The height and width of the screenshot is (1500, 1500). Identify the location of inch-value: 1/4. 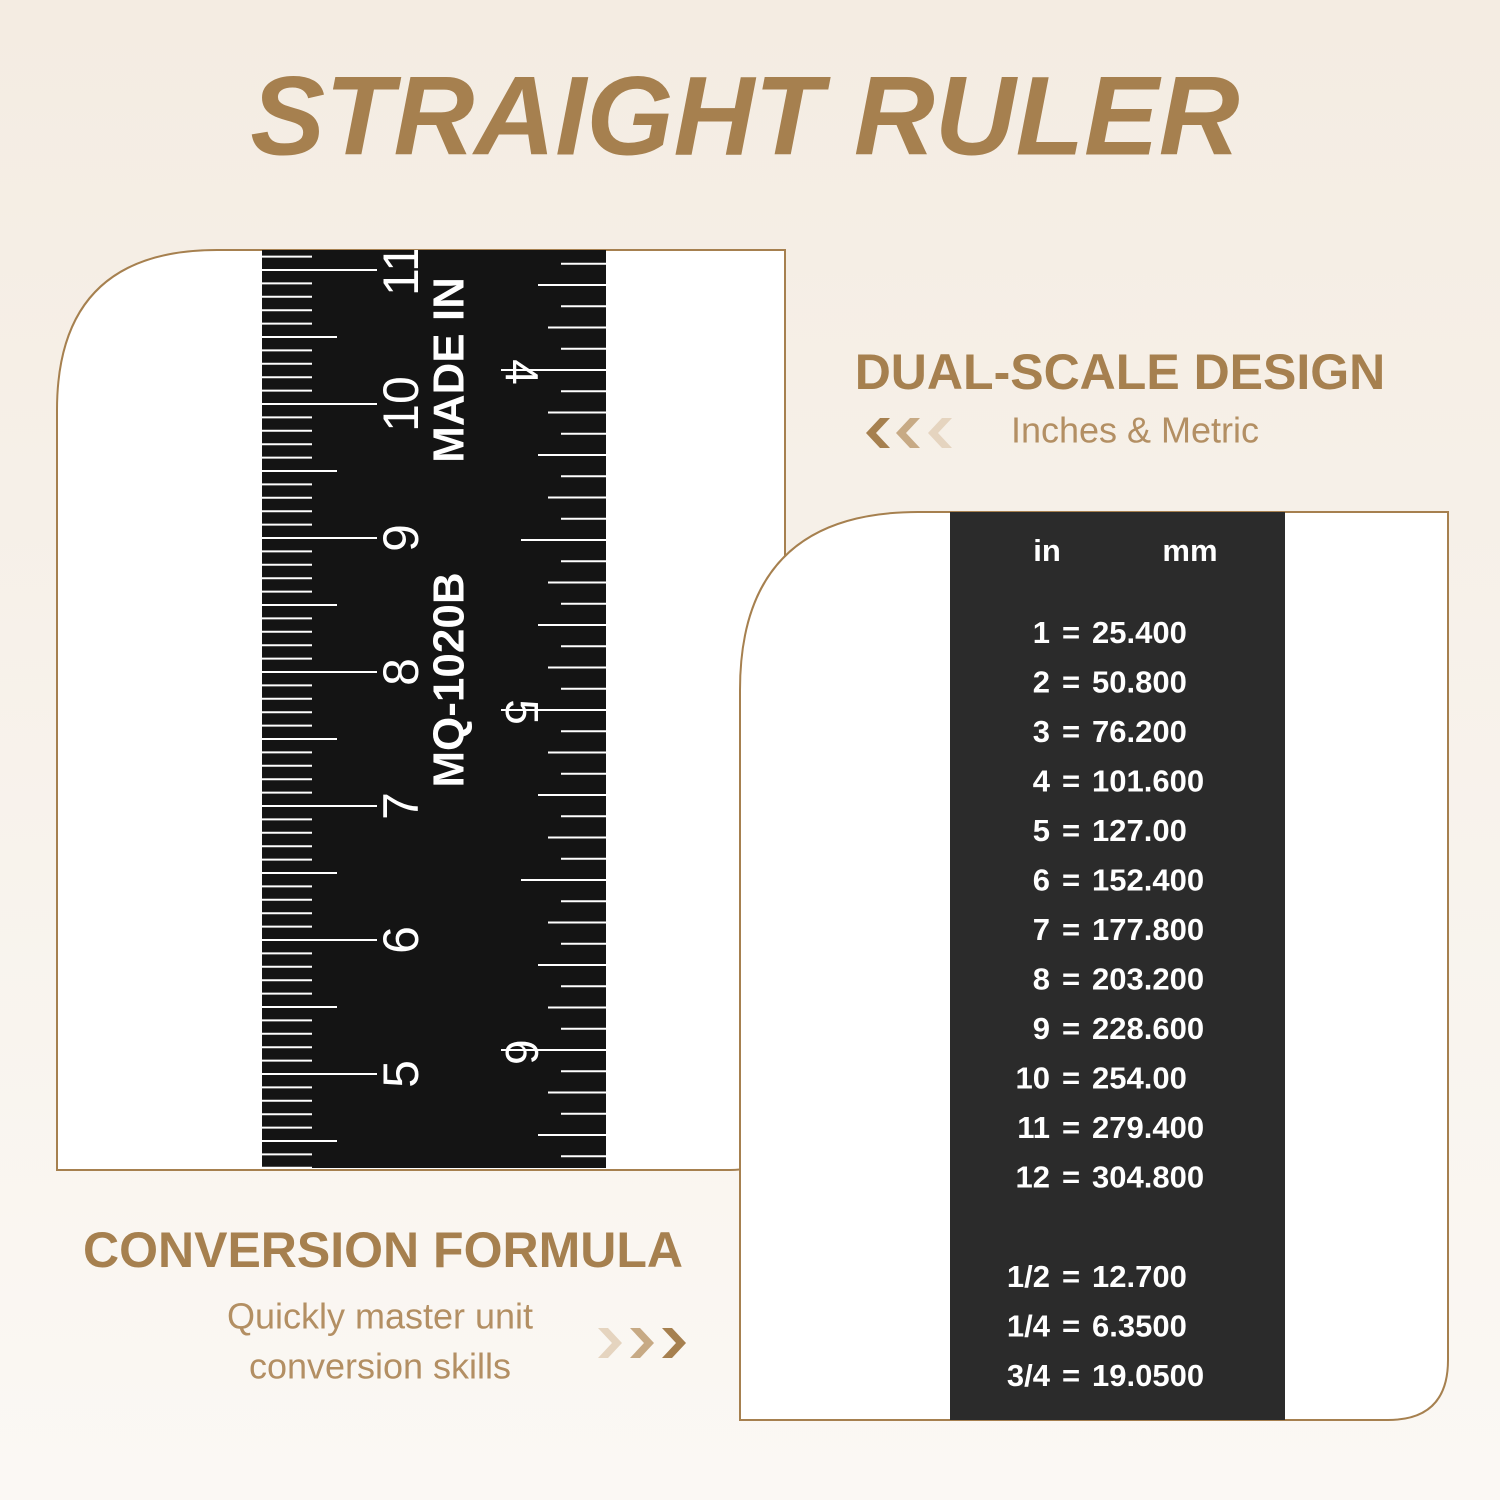
(1029, 1326).